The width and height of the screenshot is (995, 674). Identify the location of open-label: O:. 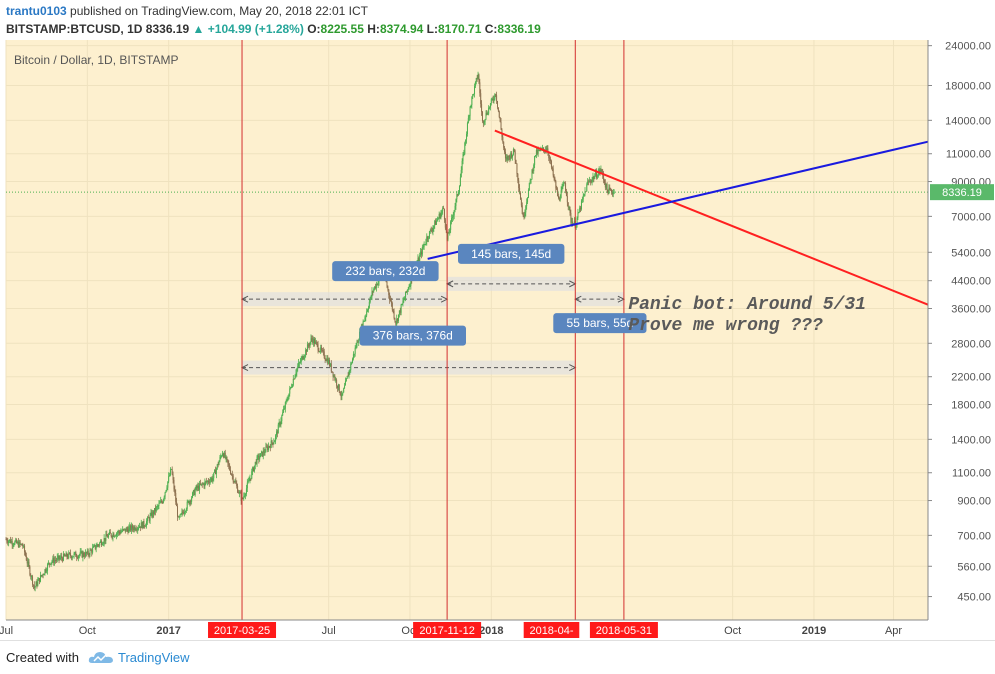
(314, 29).